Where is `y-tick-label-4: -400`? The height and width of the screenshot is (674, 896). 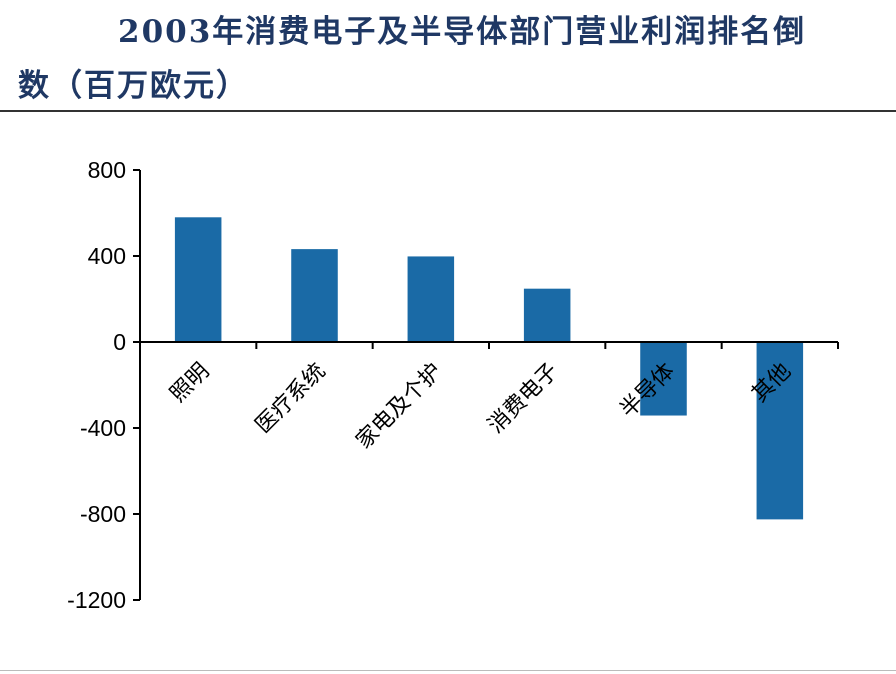 y-tick-label-4: -400 is located at coordinates (103, 428).